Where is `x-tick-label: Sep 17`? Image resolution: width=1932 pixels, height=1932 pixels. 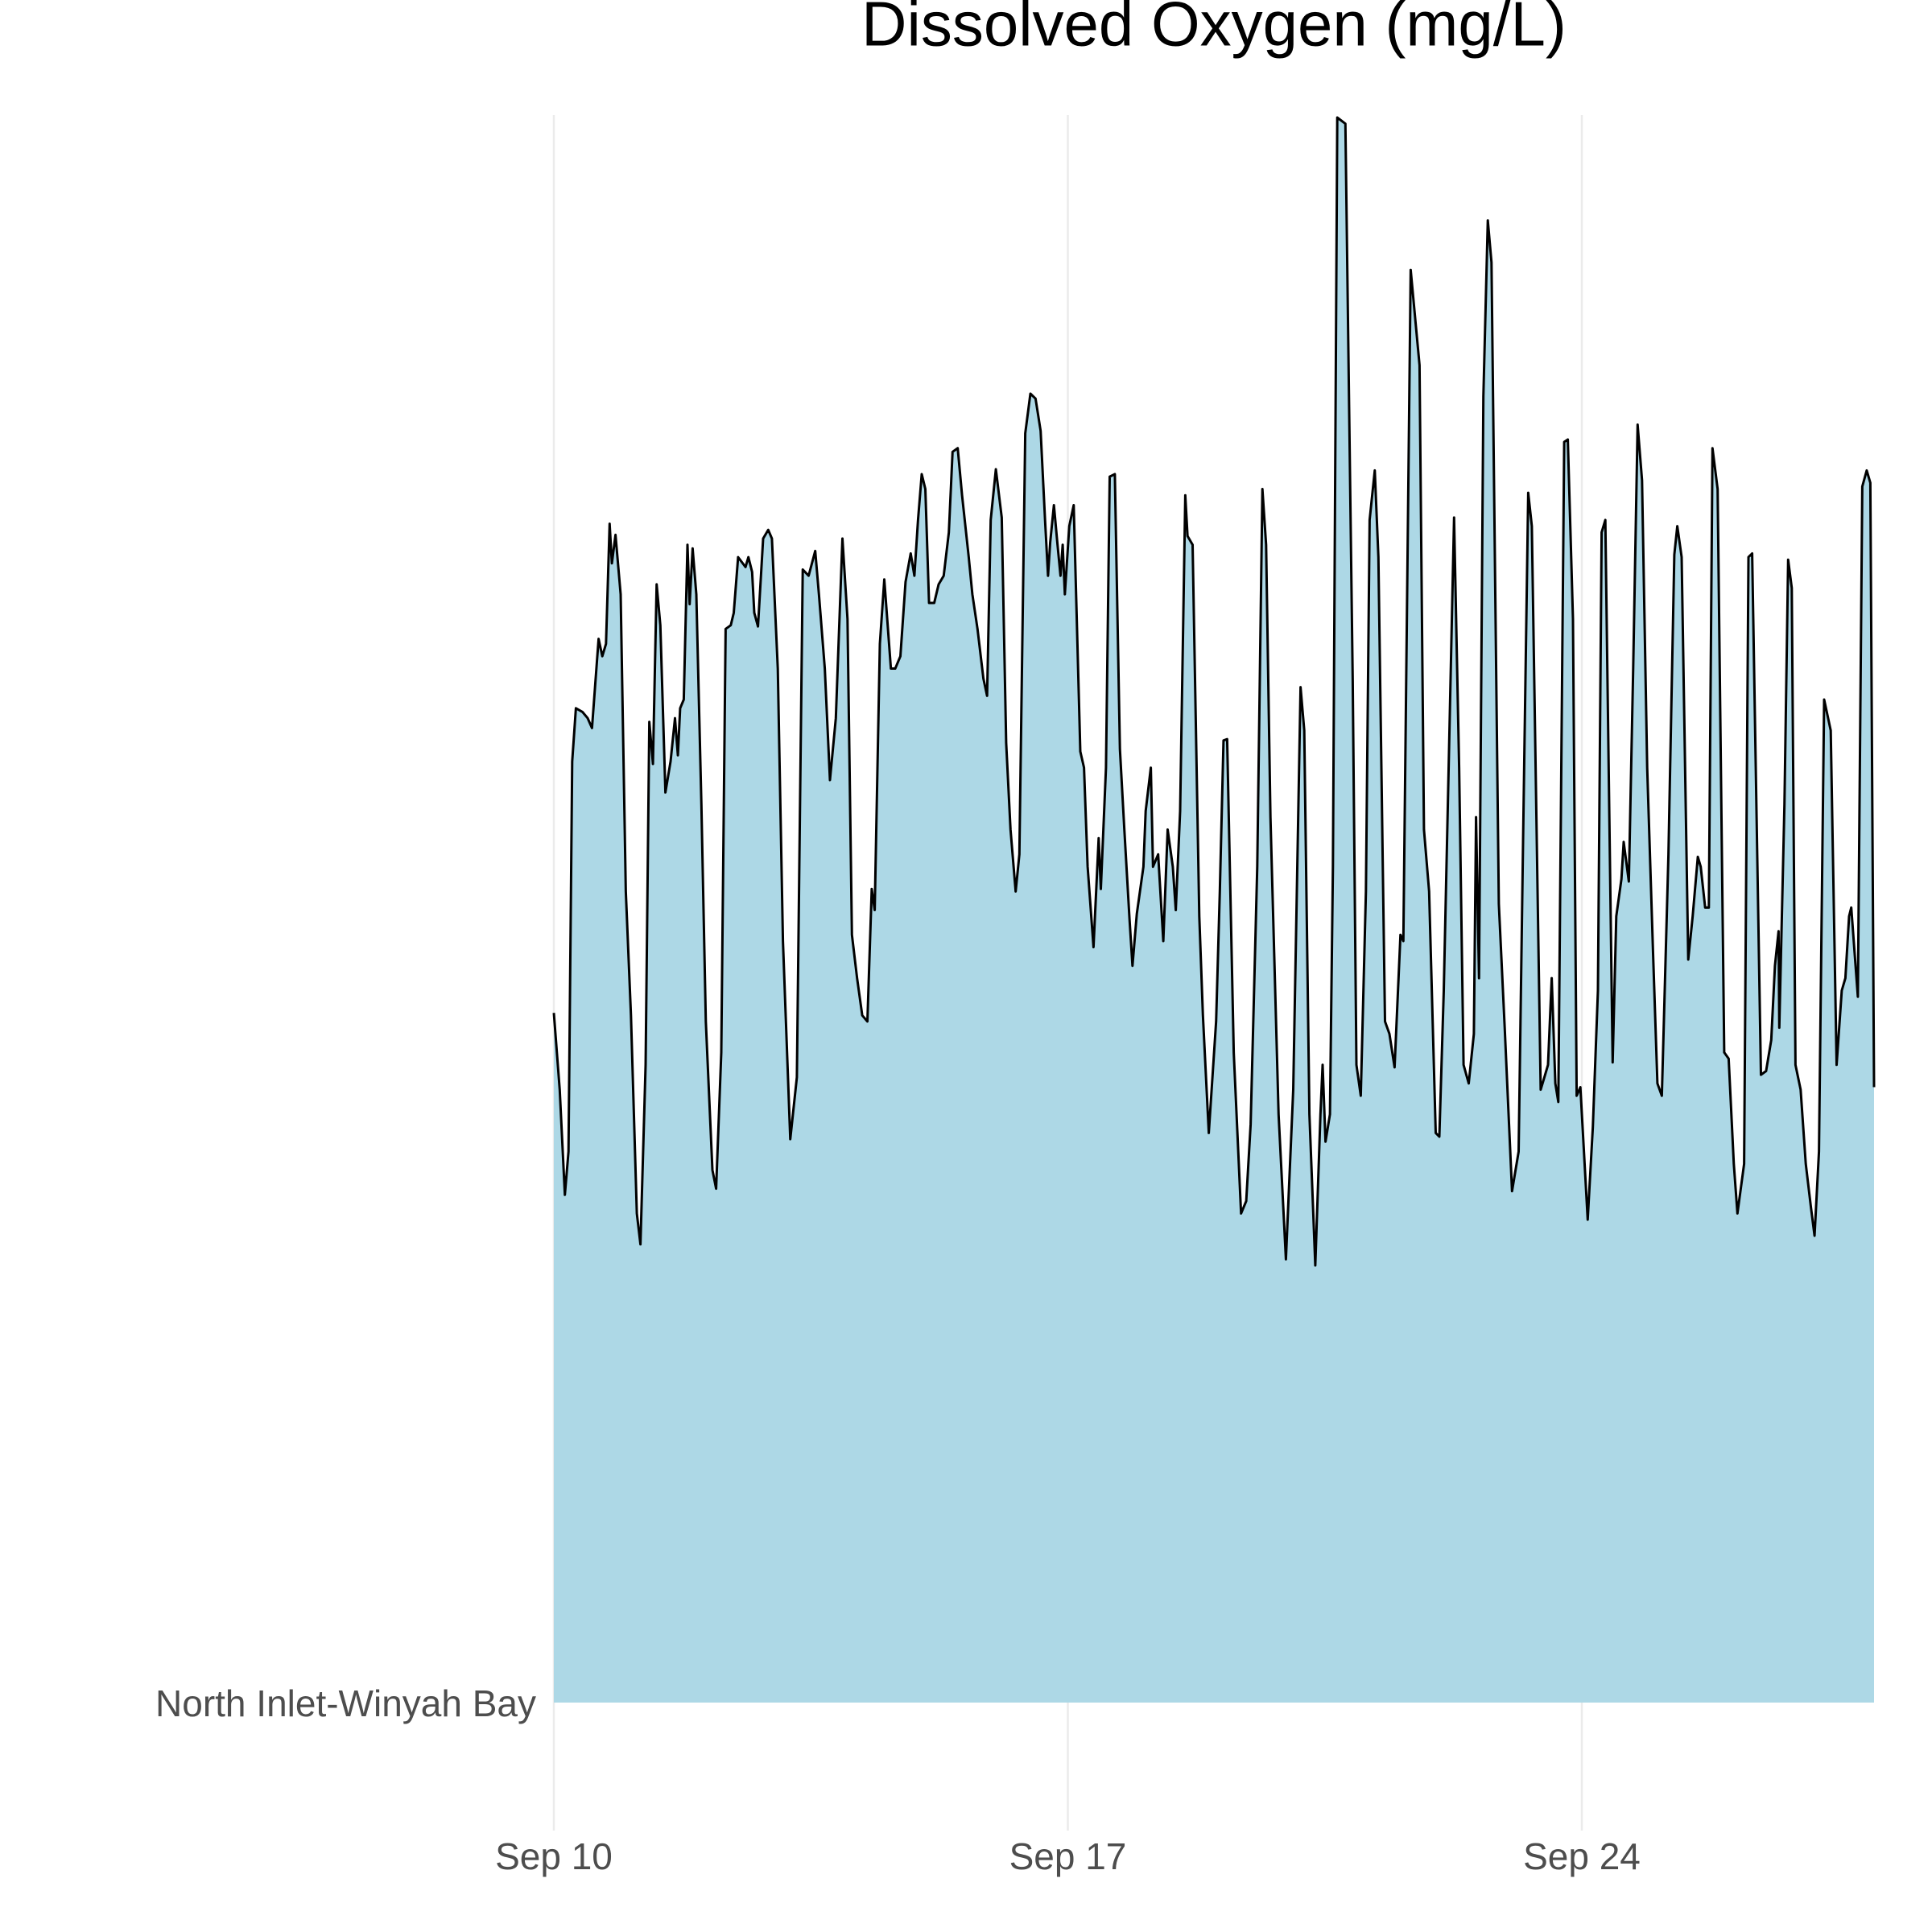 x-tick-label: Sep 17 is located at coordinates (1068, 1856).